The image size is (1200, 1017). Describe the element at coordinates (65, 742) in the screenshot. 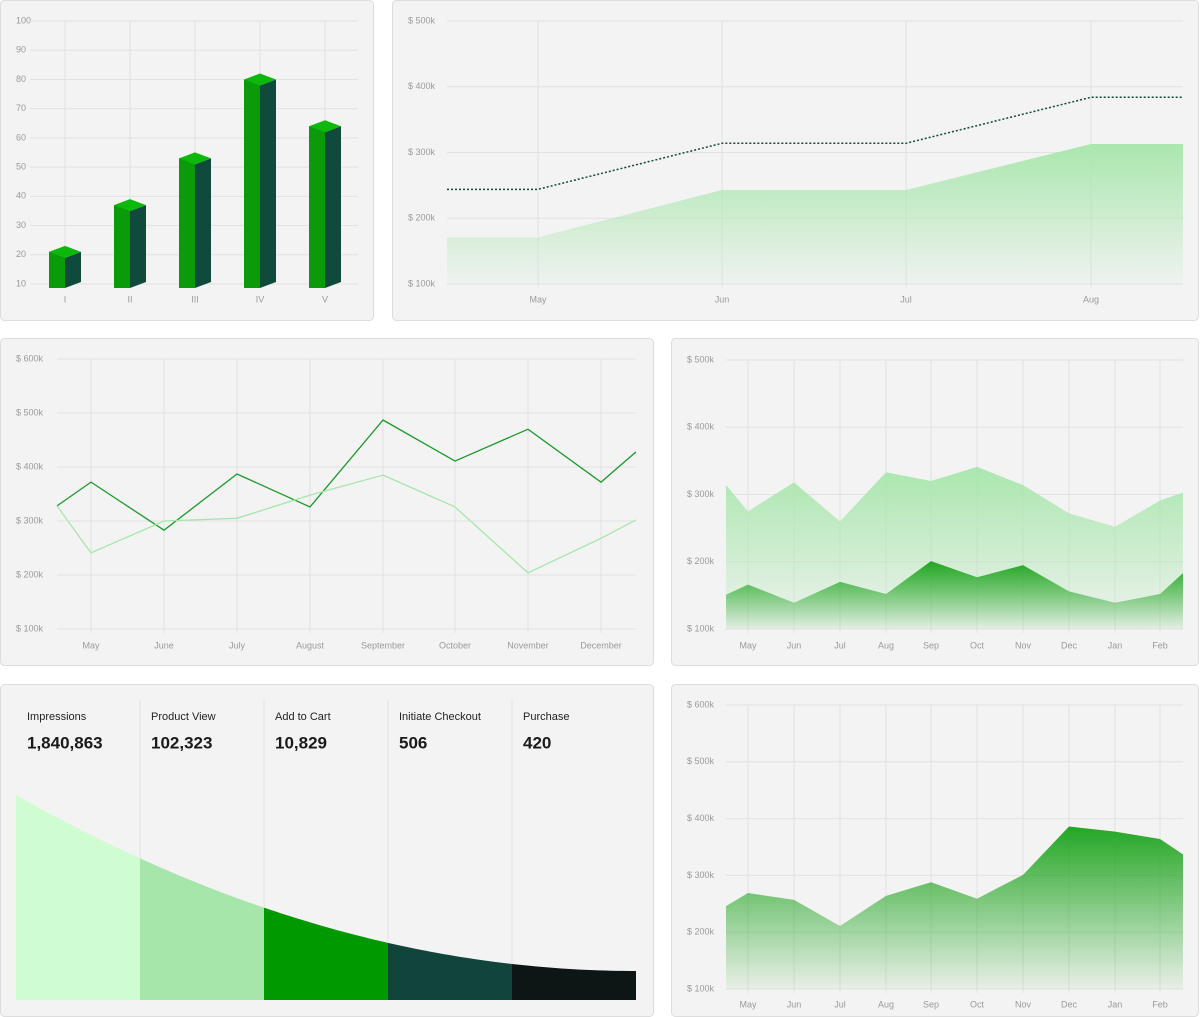

I see `stage-value: 1,840,863` at that location.